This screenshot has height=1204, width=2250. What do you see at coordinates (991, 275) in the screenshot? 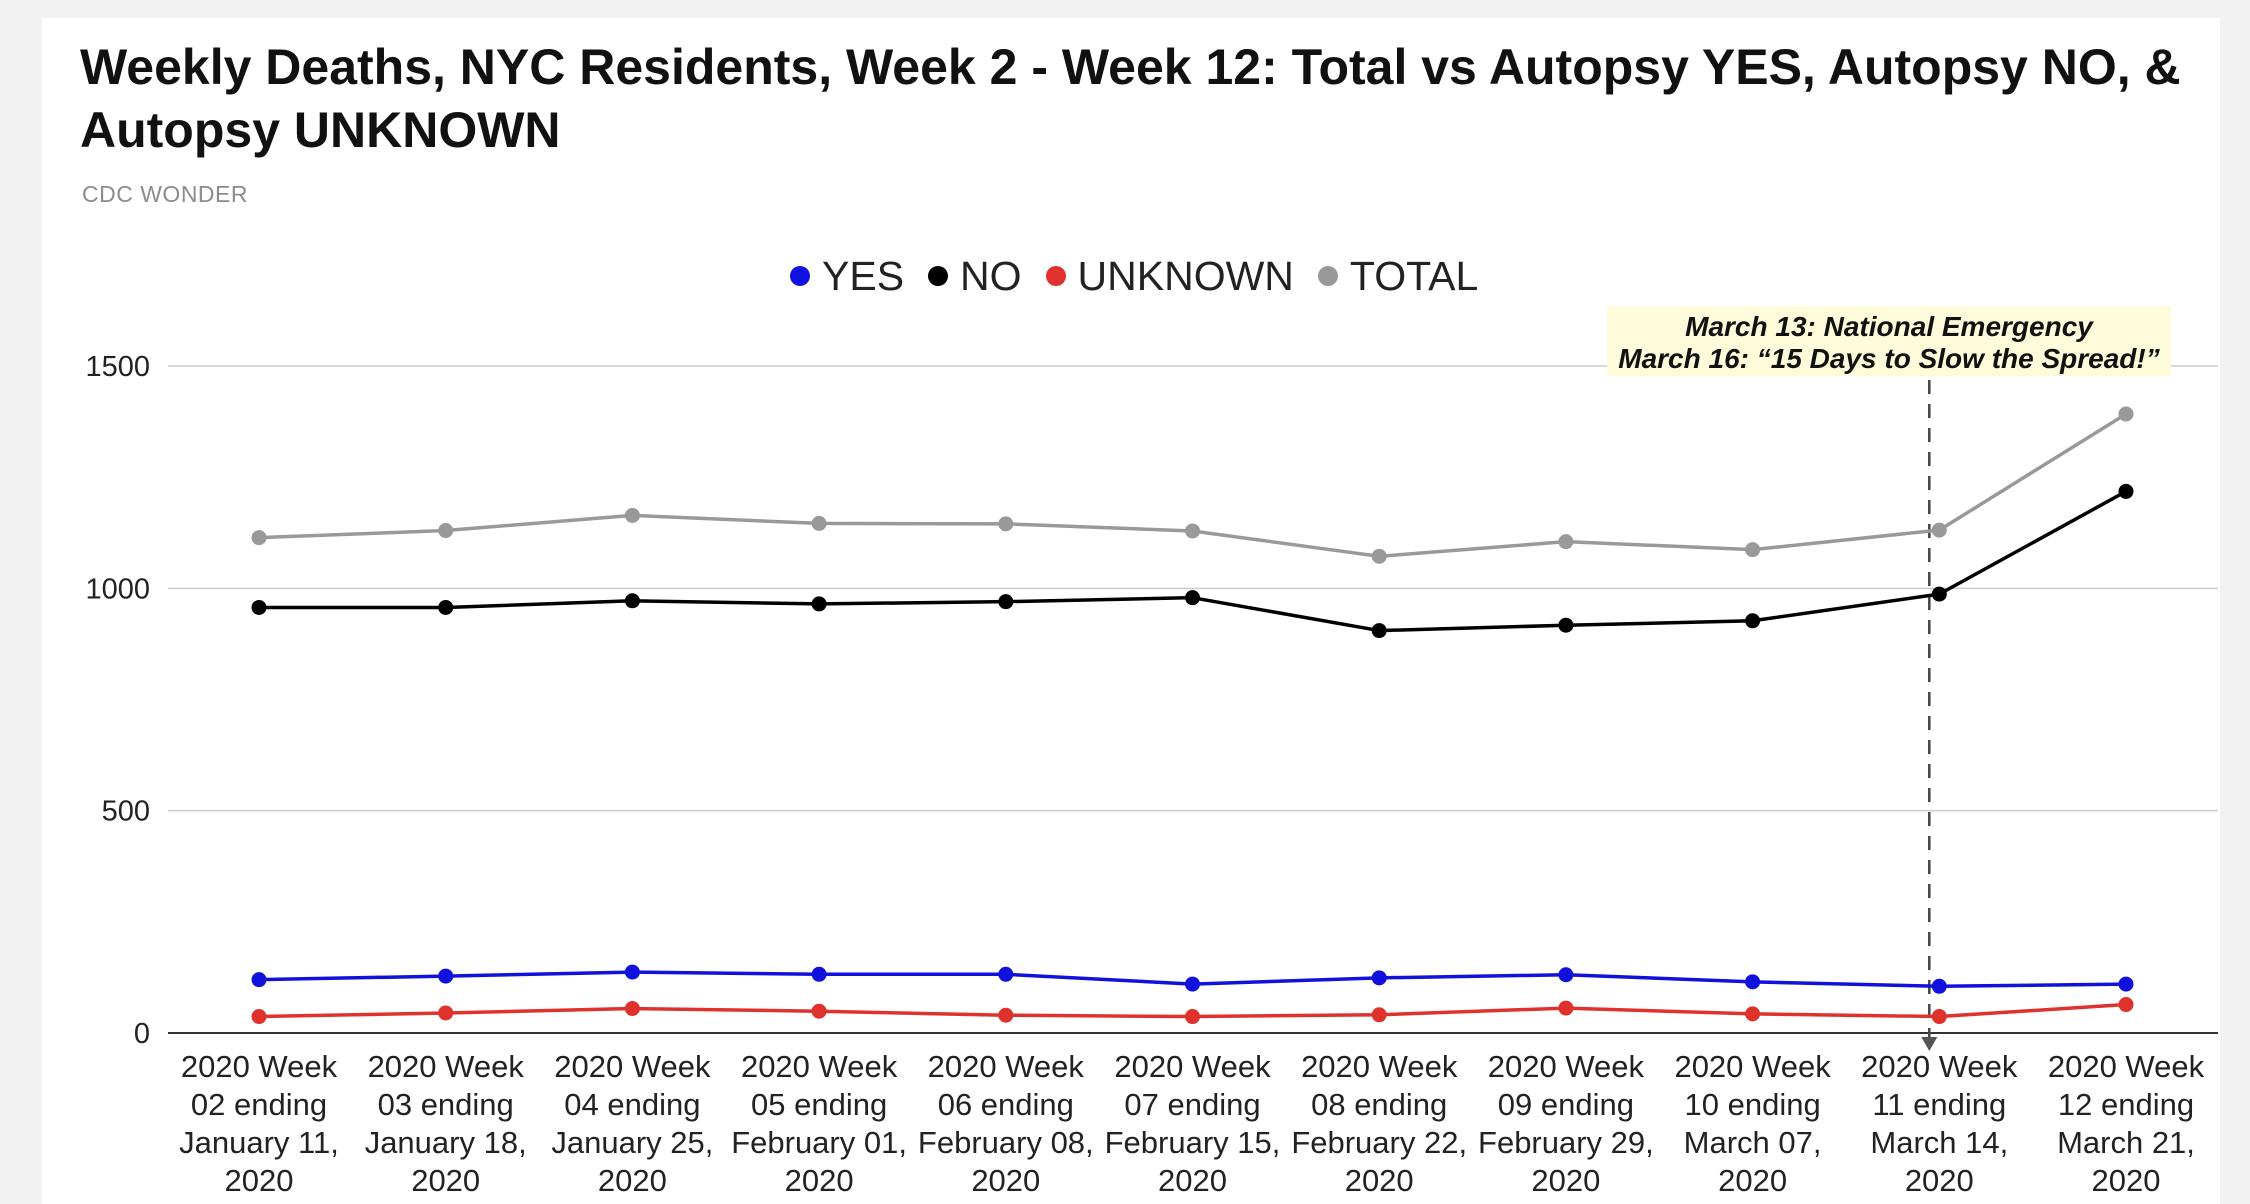
I see `legend-label-no: NO` at bounding box center [991, 275].